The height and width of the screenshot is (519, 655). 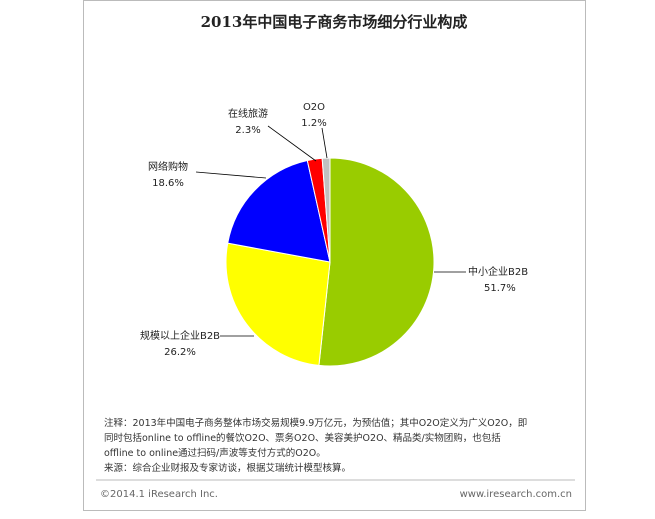 I want to click on slice-label: 规模以上企业B2B, so click(x=180, y=335).